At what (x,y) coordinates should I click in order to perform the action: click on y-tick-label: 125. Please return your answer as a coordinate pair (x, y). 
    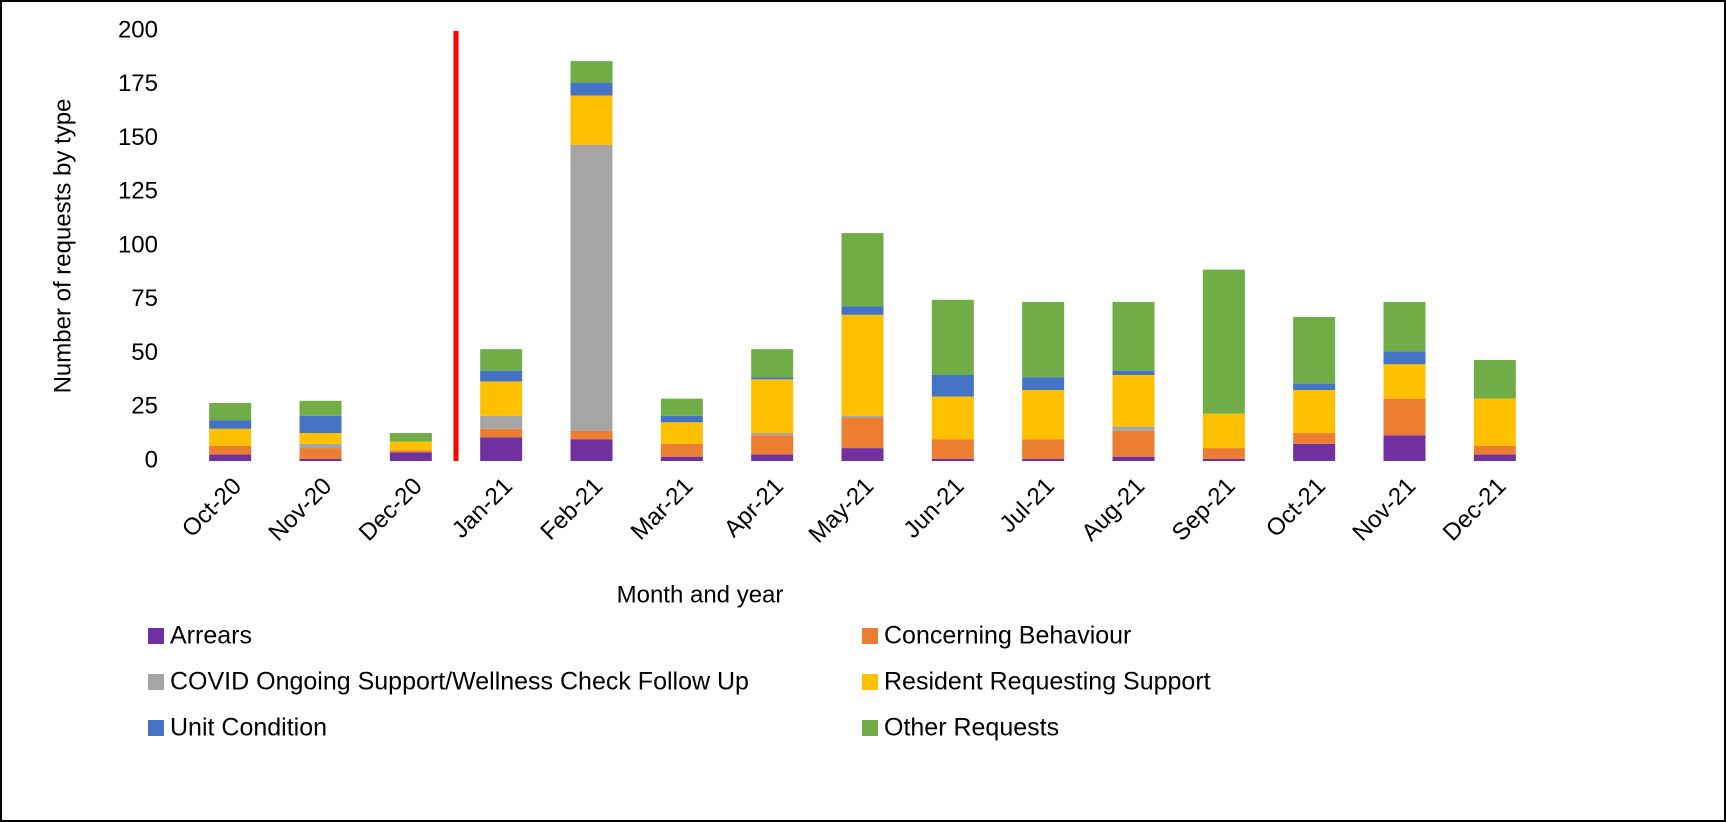
    Looking at the image, I should click on (138, 191).